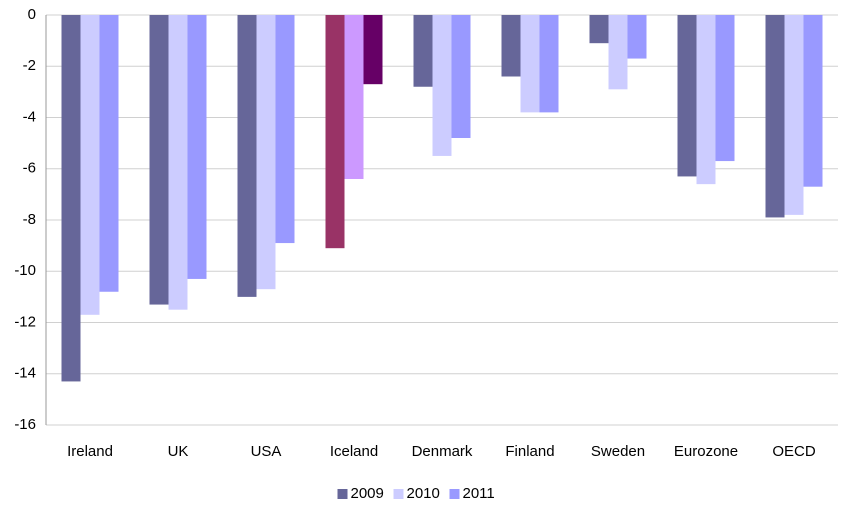  Describe the element at coordinates (354, 451) in the screenshot. I see `x-tick-label: Iceland` at that location.